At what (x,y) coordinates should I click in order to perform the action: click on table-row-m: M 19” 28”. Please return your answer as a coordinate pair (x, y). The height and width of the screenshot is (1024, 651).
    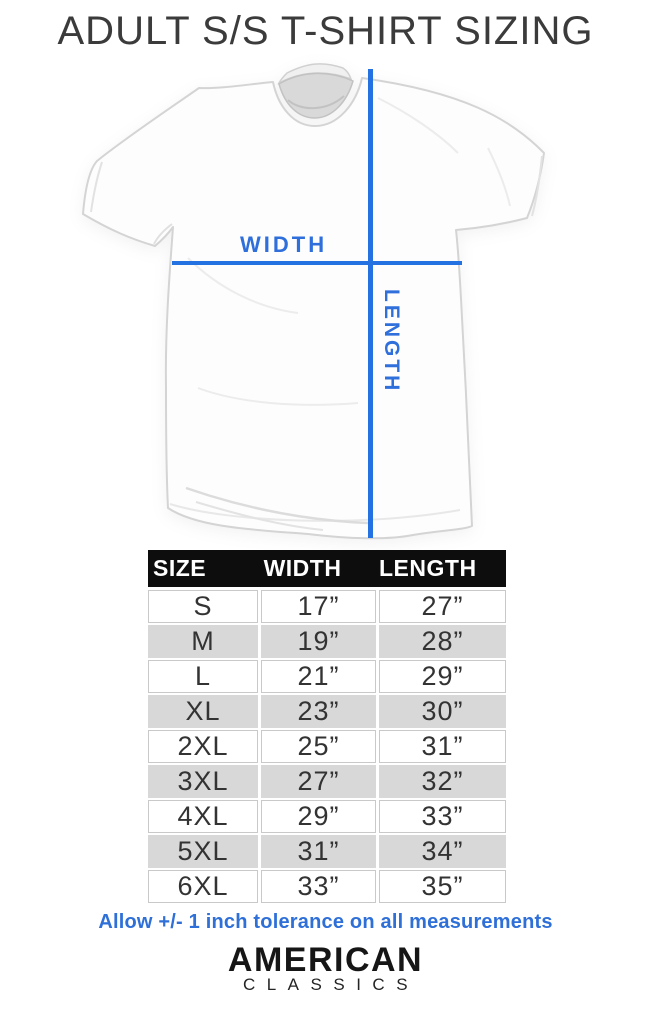
    Looking at the image, I should click on (327, 641).